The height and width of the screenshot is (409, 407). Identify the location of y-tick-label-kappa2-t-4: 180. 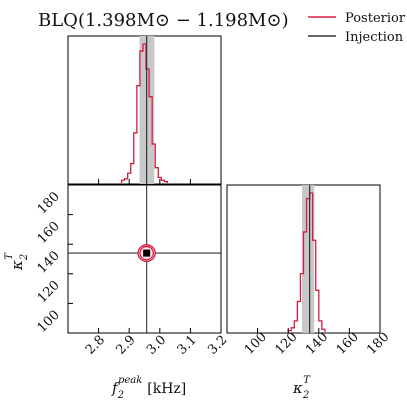
(49, 203).